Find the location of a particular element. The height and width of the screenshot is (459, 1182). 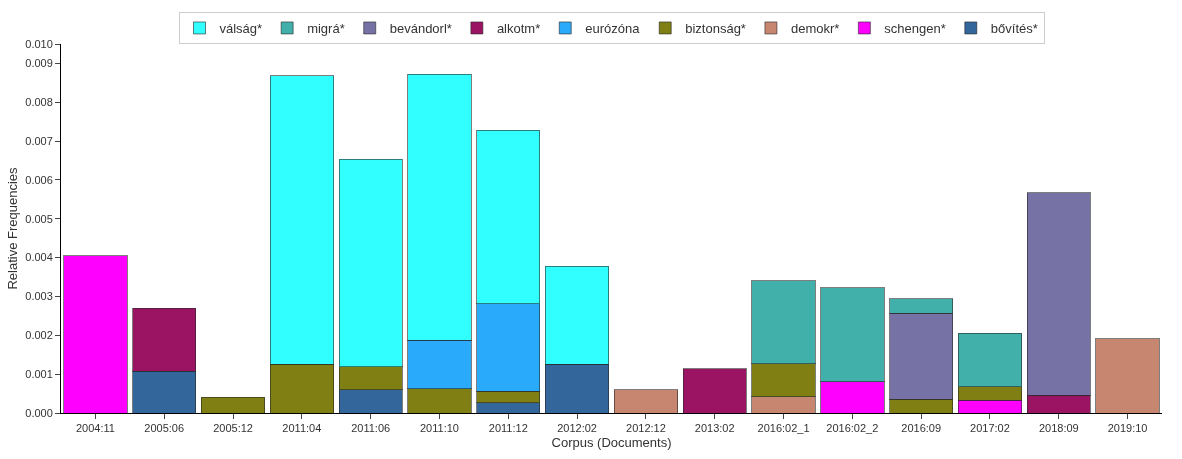

x-tick-label: 2004:11 is located at coordinates (95, 428).